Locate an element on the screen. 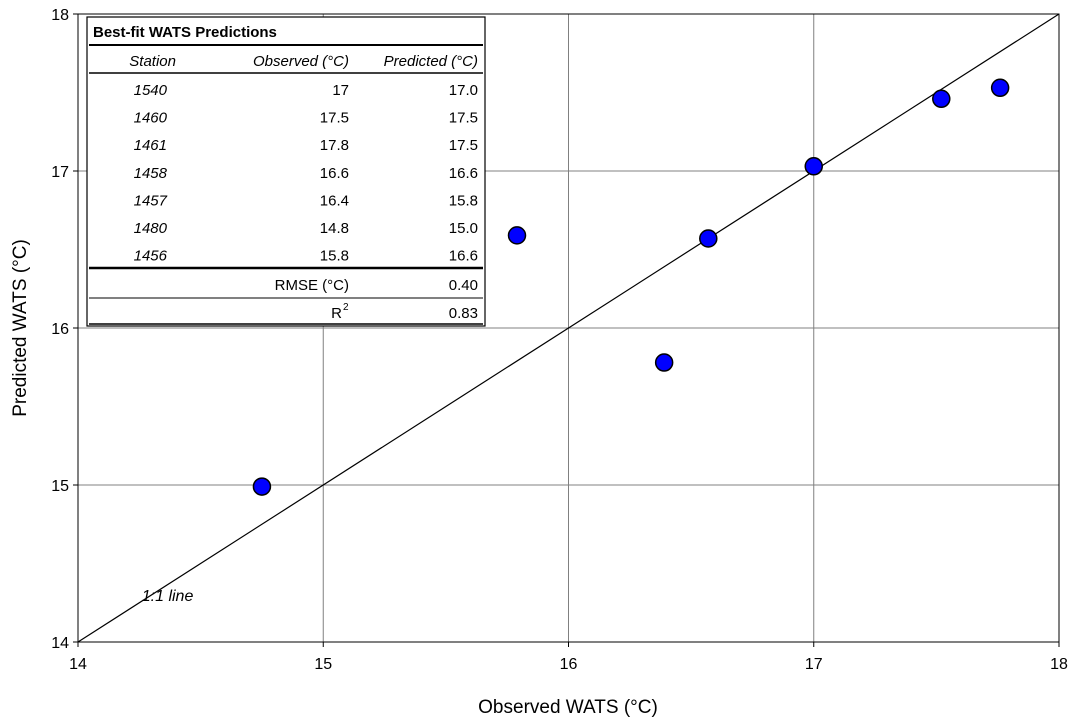 This screenshot has width=1076, height=724. station-id: 1480 is located at coordinates (151, 228).